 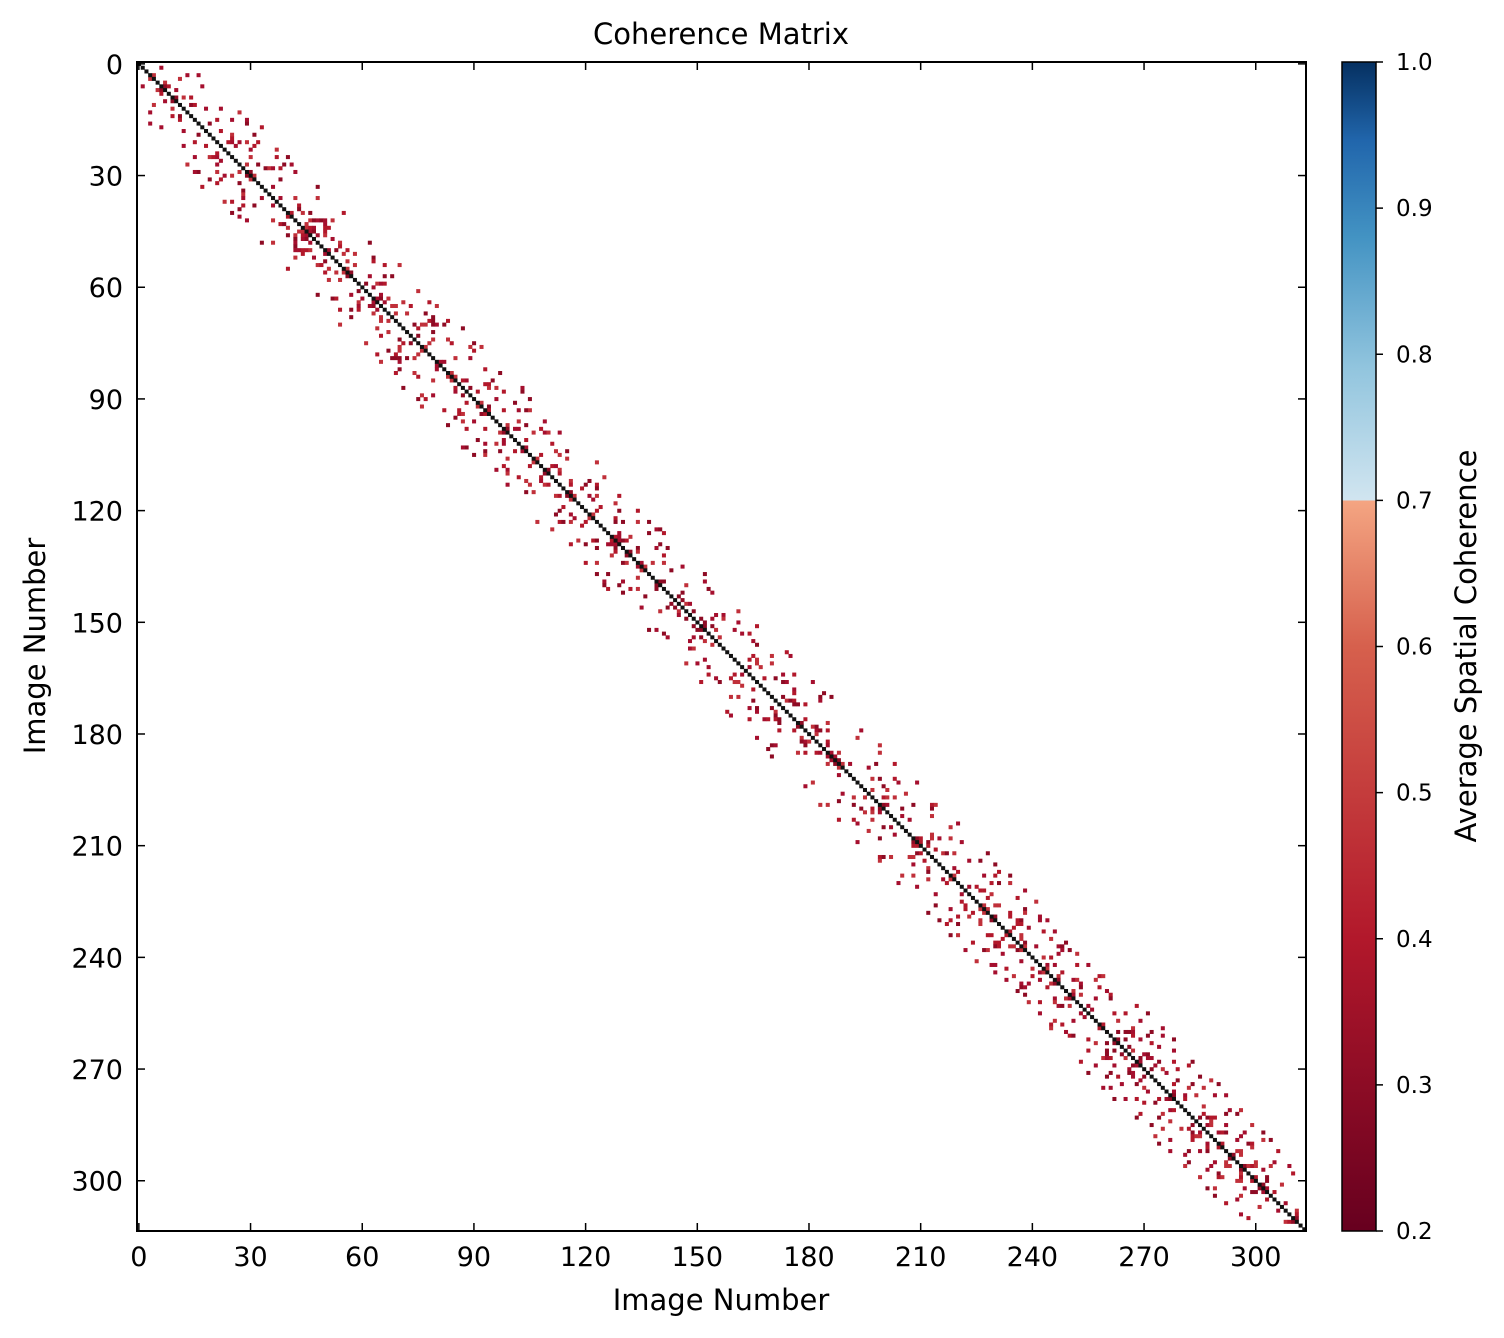 What do you see at coordinates (97, 958) in the screenshot?
I see `y-tick-label: 240` at bounding box center [97, 958].